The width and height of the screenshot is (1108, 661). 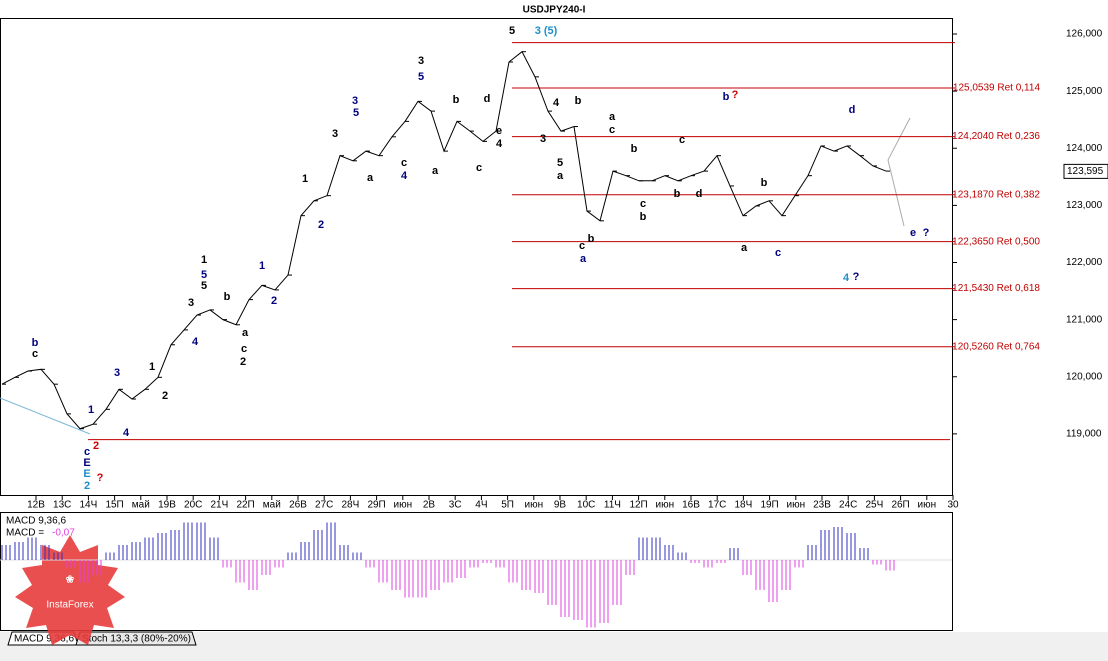 I want to click on x-tick-label: 25Ч, so click(x=875, y=505).